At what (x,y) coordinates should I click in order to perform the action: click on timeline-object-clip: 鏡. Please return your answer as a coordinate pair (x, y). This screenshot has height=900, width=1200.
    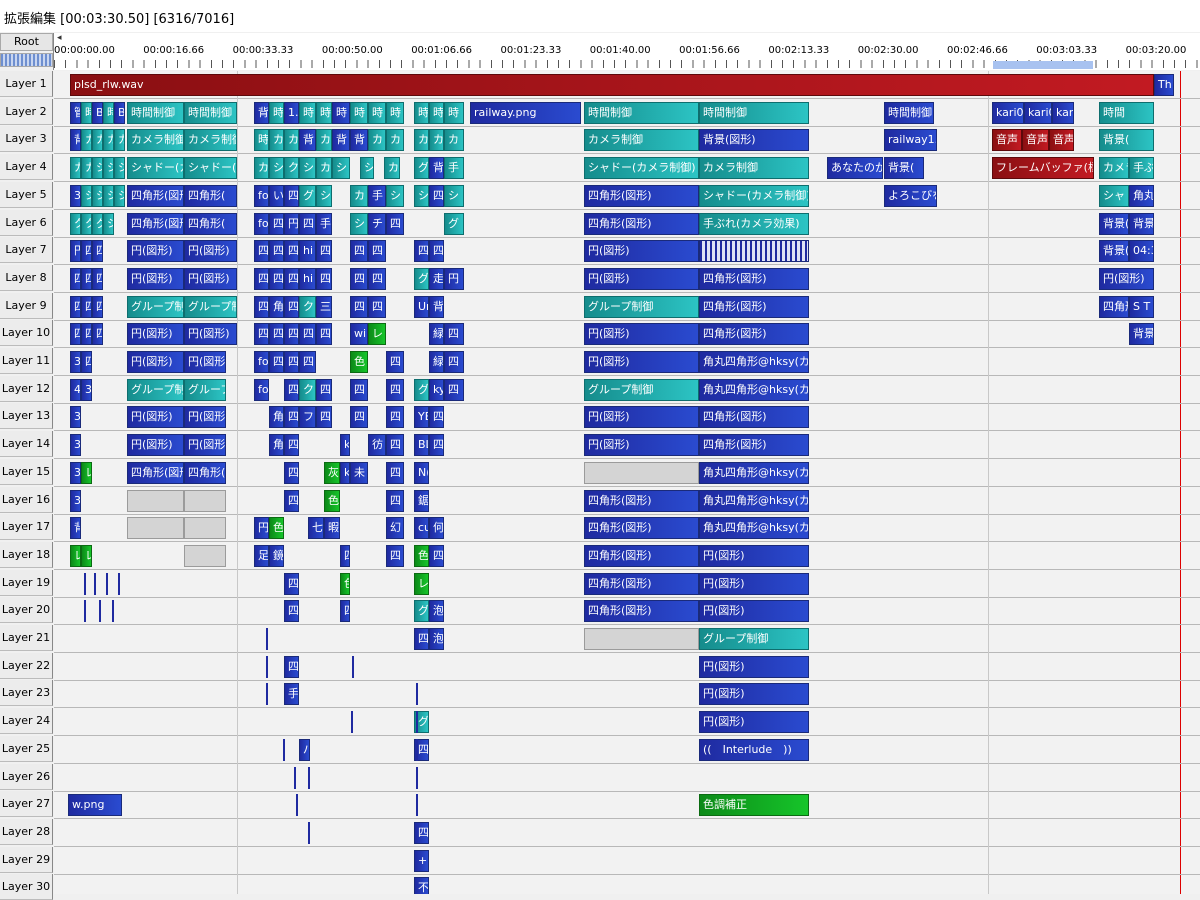
    Looking at the image, I should click on (276, 555).